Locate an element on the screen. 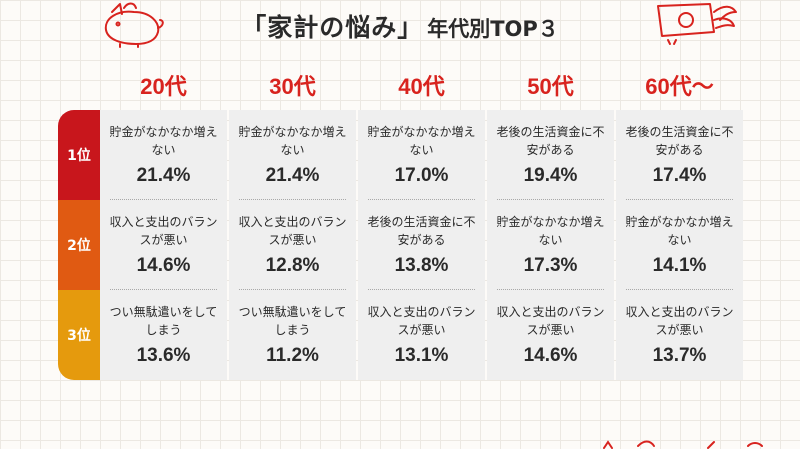  column-header: 30代 is located at coordinates (292, 86).